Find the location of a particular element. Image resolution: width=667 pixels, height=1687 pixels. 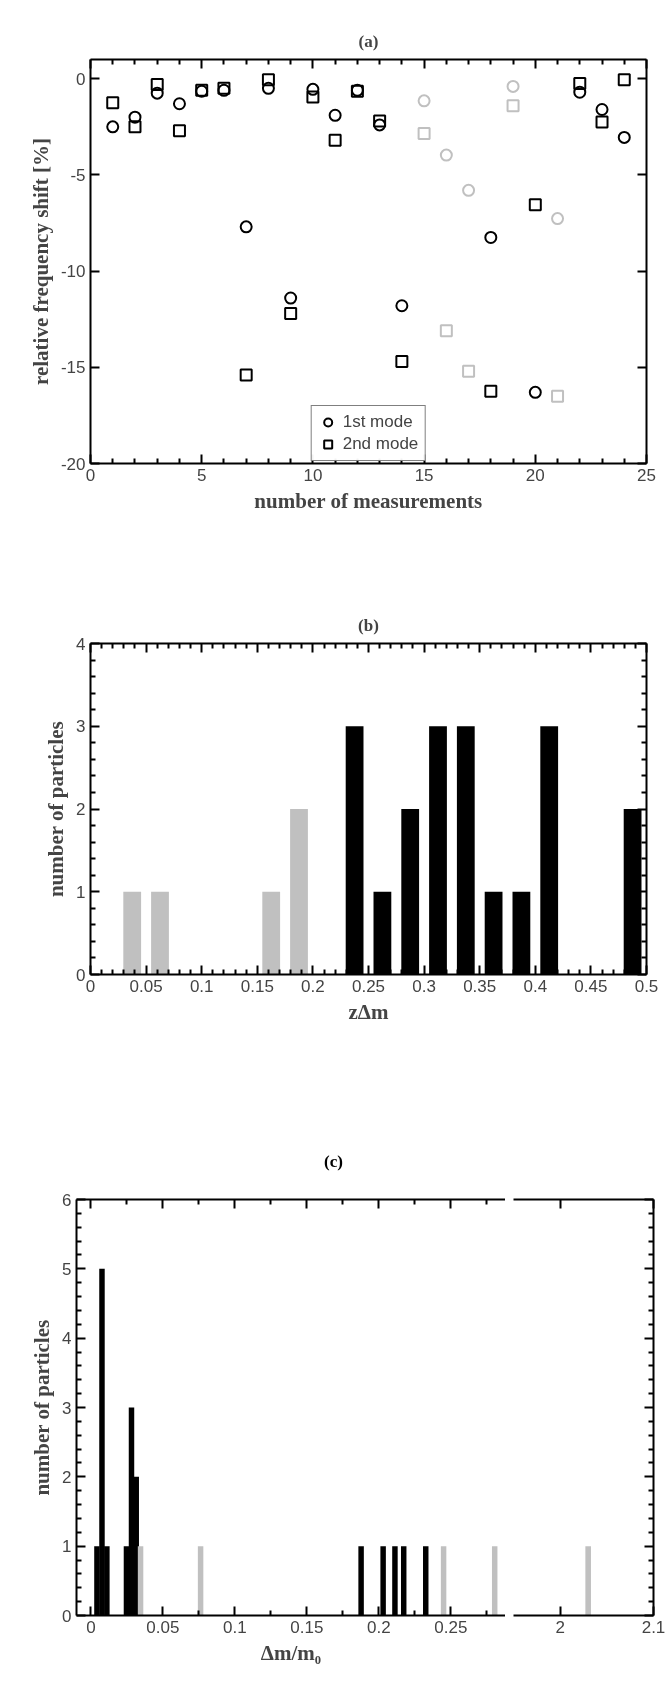

y-tick-label: -15 is located at coordinates (73, 368).